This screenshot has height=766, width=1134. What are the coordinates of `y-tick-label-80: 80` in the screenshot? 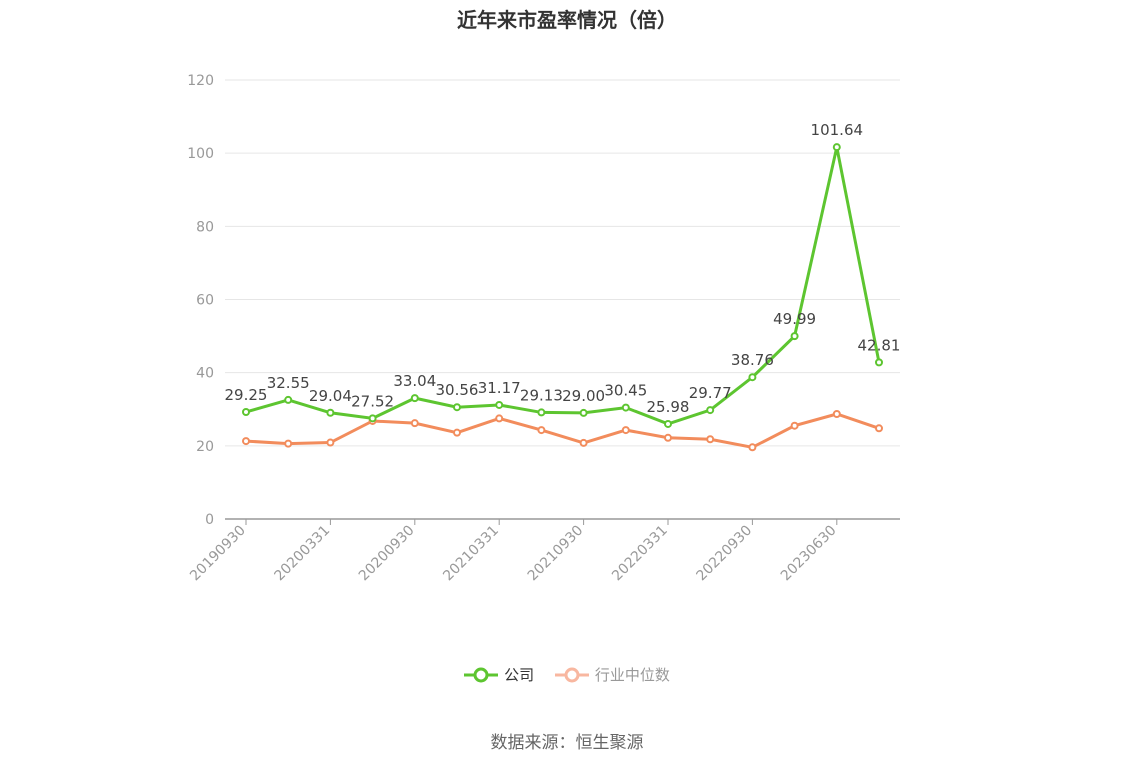 It's located at (205, 227).